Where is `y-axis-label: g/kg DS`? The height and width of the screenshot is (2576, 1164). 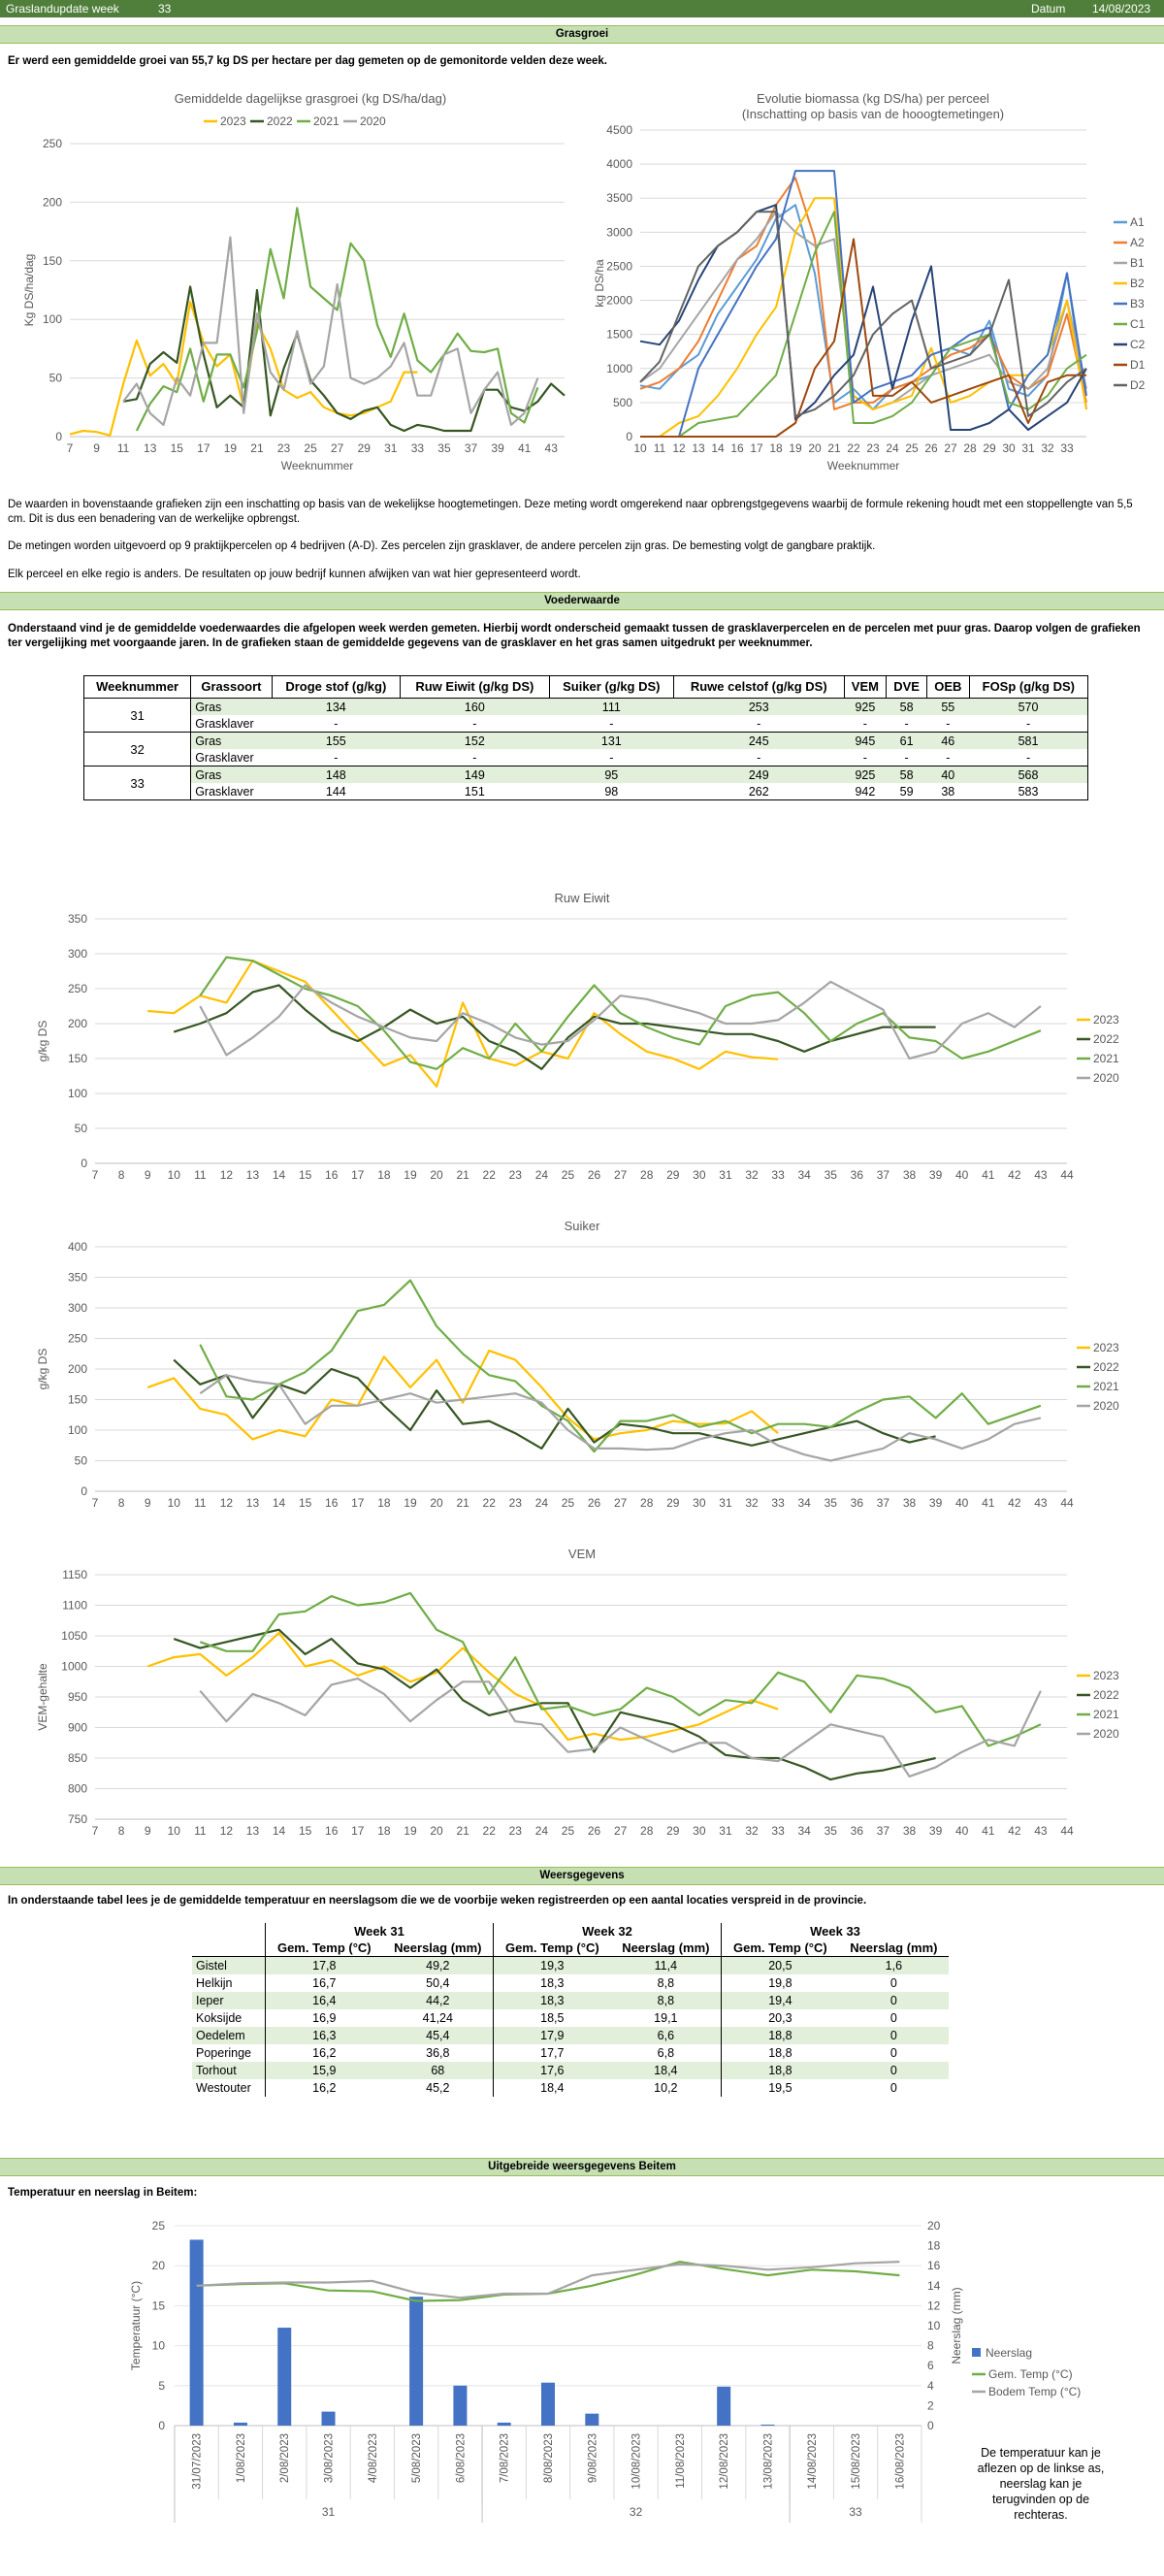
y-axis-label: g/kg DS is located at coordinates (42, 1041).